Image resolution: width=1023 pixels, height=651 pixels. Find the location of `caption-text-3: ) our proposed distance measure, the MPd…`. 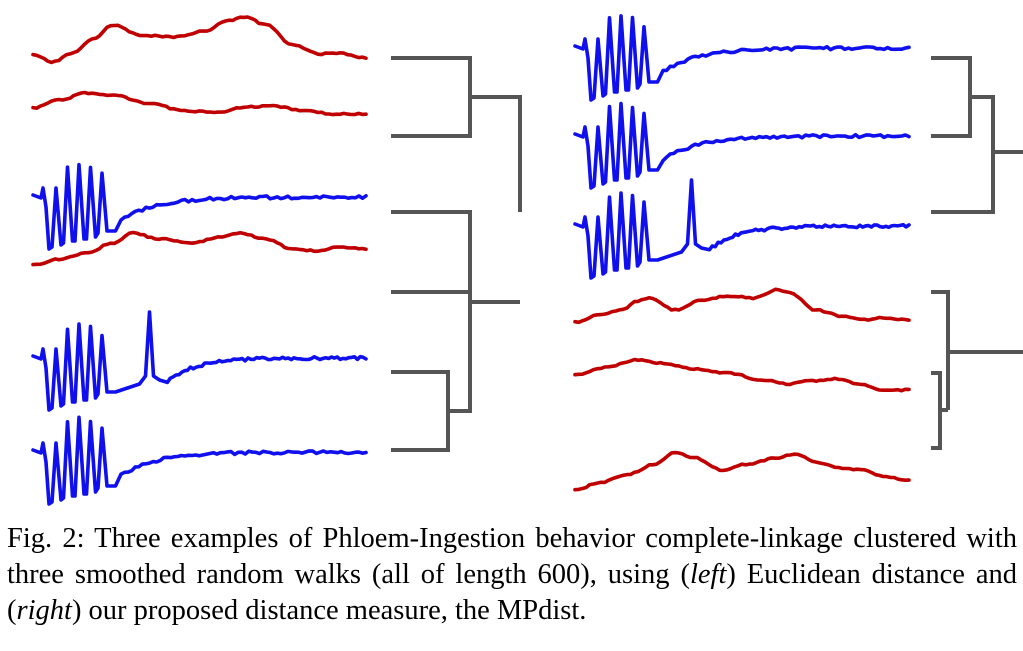

caption-text-3: ) our proposed distance measure, the MPd… is located at coordinates (329, 610).